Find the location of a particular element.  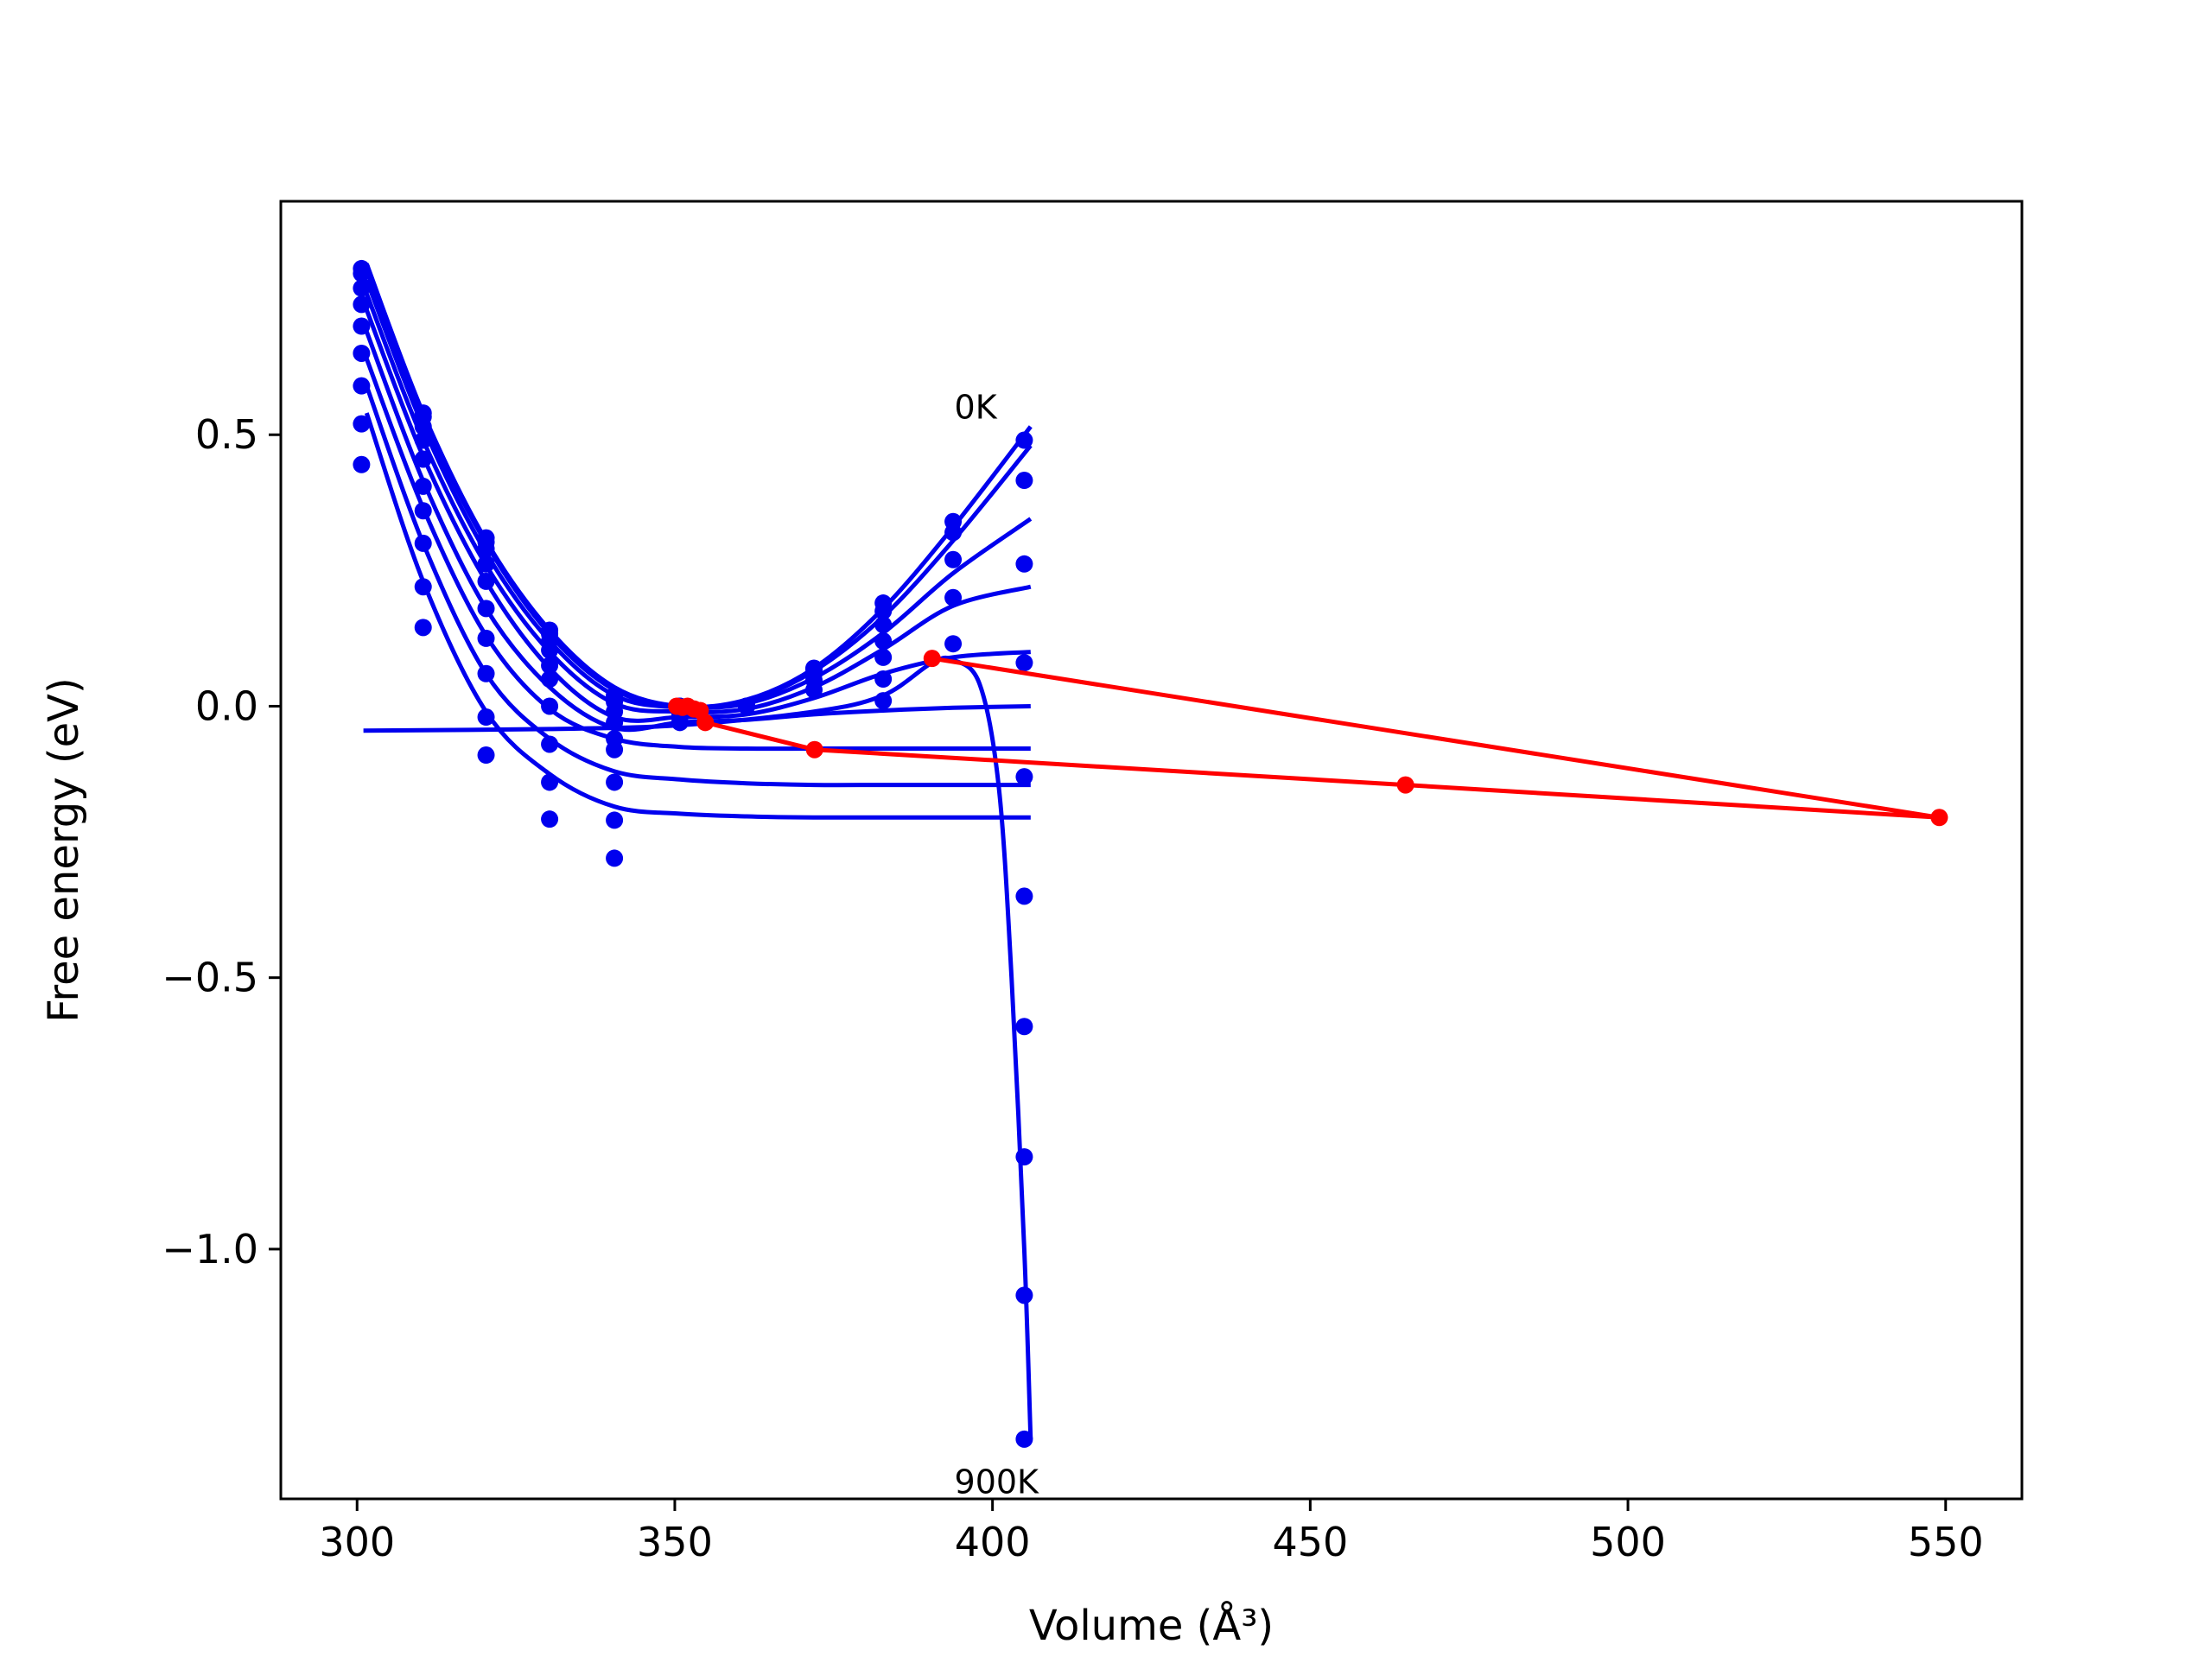

x-axis-label: Volume (Å³) is located at coordinates (1151, 1626).